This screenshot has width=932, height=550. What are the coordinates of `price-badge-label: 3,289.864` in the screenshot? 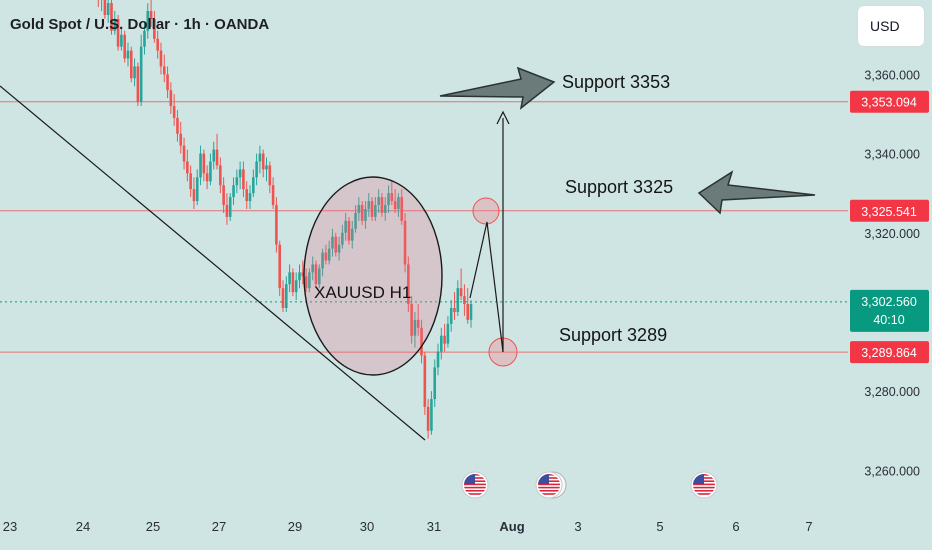 It's located at (889, 353).